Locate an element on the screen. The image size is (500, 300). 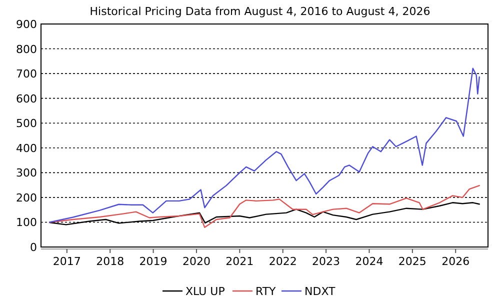
x-tick-label: 2019 is located at coordinates (153, 261).